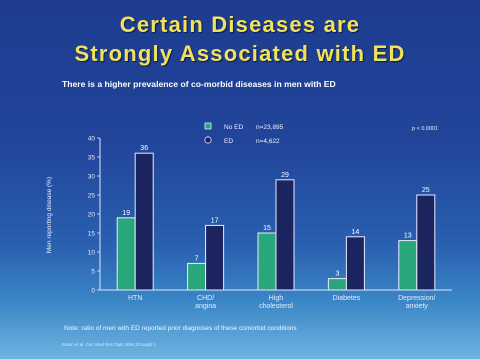 This screenshot has width=480, height=359. What do you see at coordinates (92, 195) in the screenshot?
I see `y-tick-label: 25` at bounding box center [92, 195].